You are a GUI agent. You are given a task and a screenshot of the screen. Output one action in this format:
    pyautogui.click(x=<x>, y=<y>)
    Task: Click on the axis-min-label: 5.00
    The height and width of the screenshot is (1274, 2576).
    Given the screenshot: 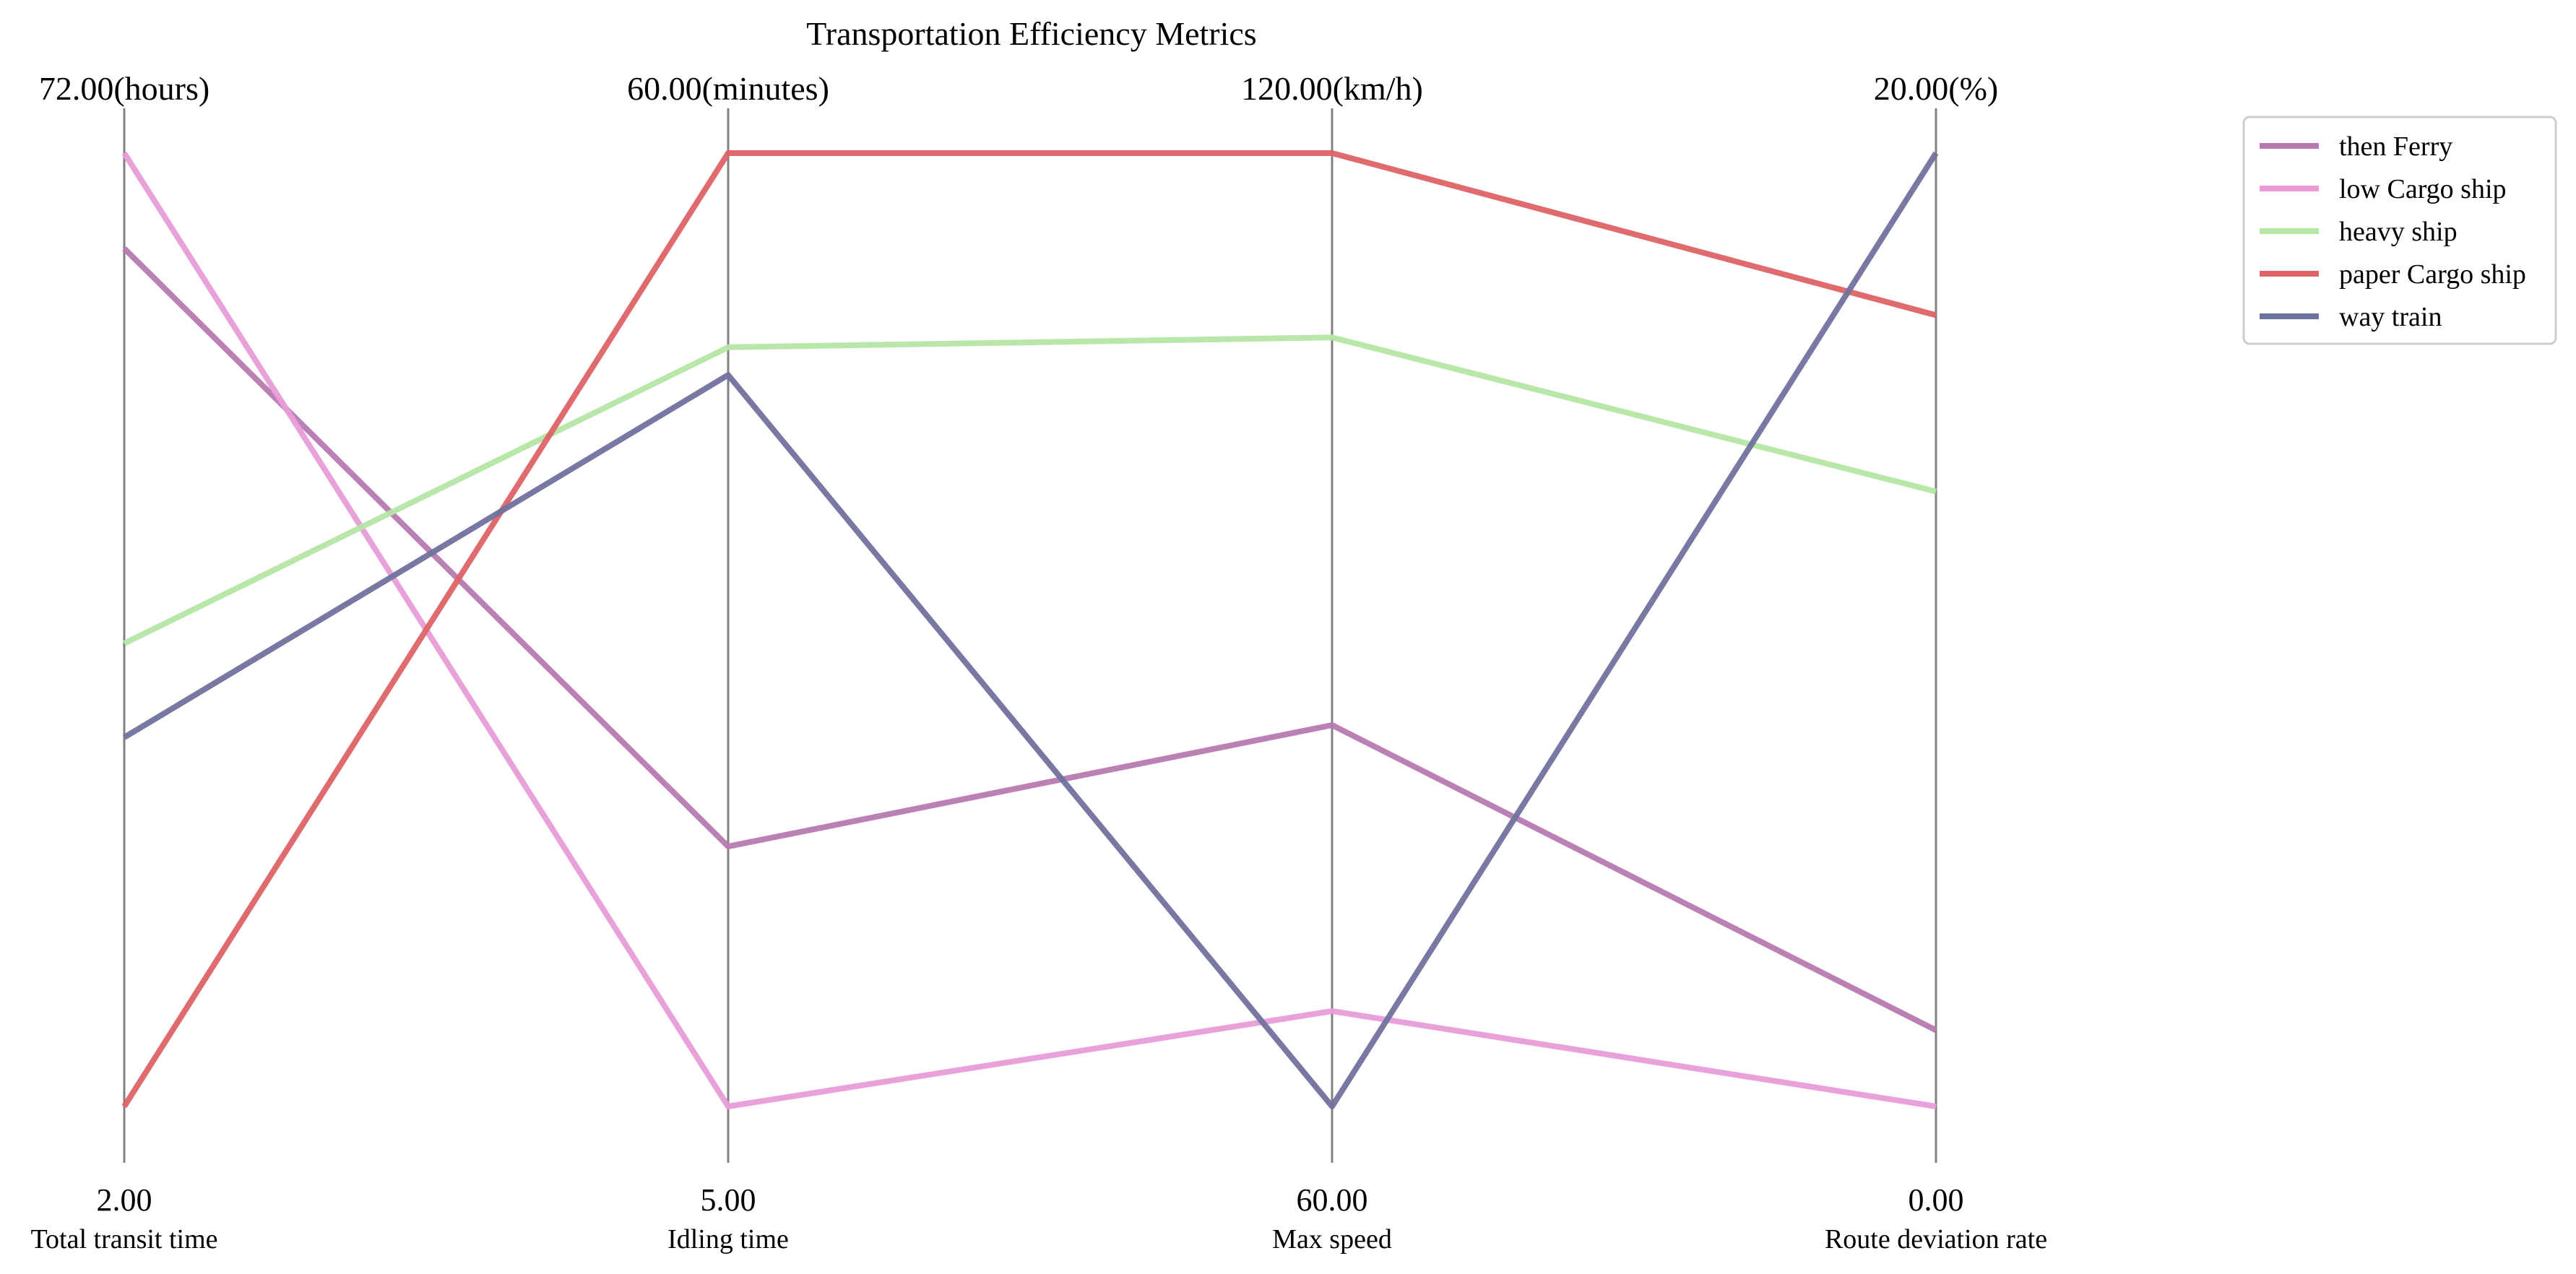 What is the action you would take?
    pyautogui.click(x=729, y=1200)
    